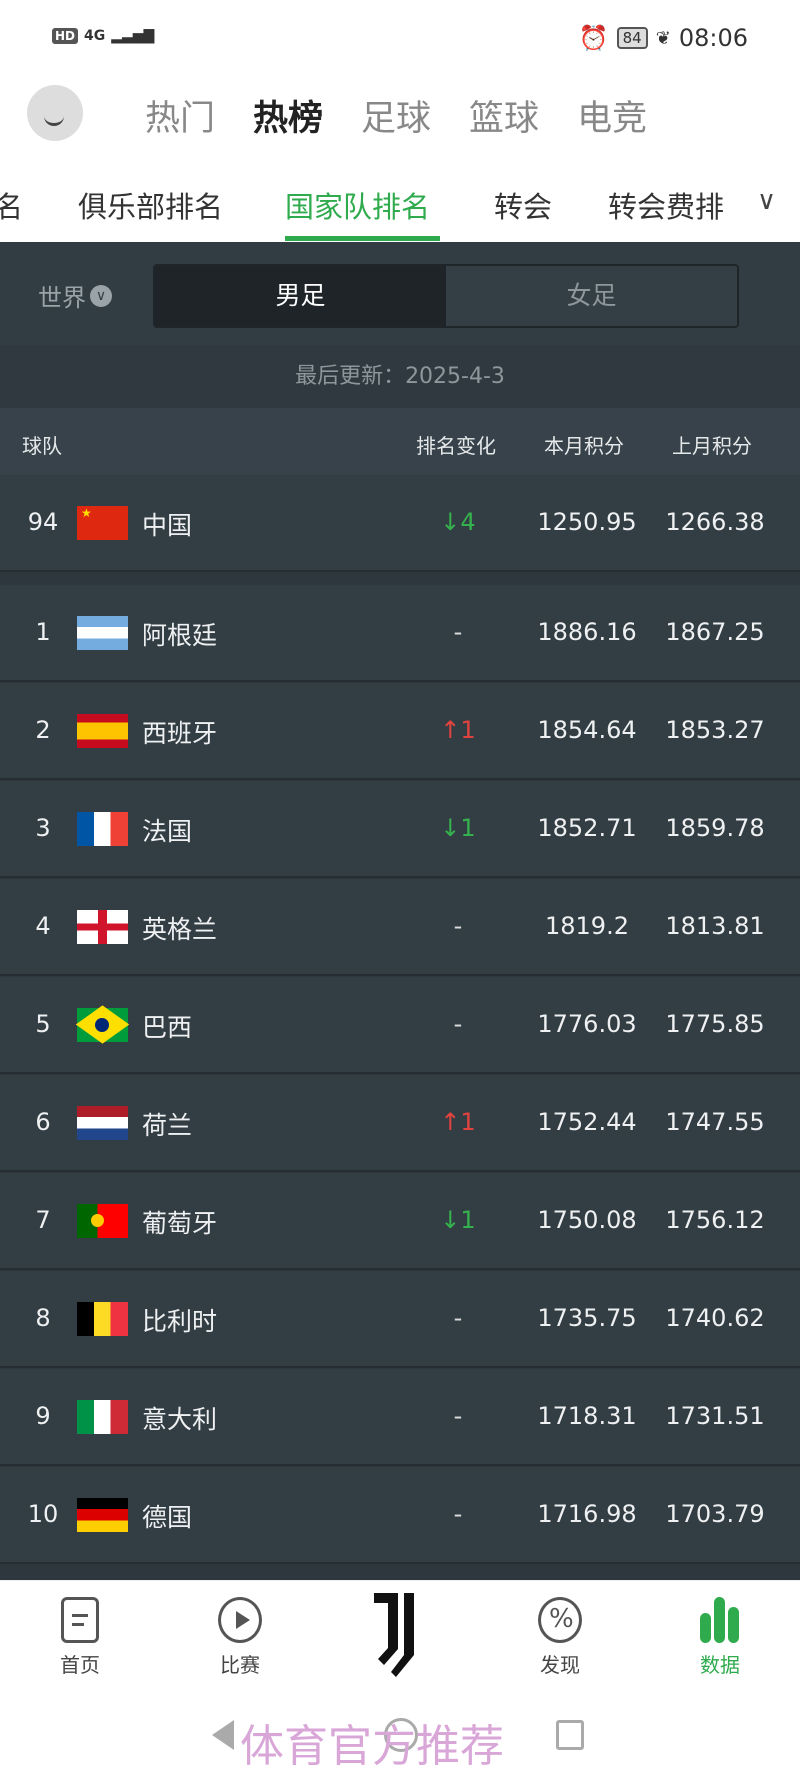  I want to click on current-points: 1250.95, so click(587, 522).